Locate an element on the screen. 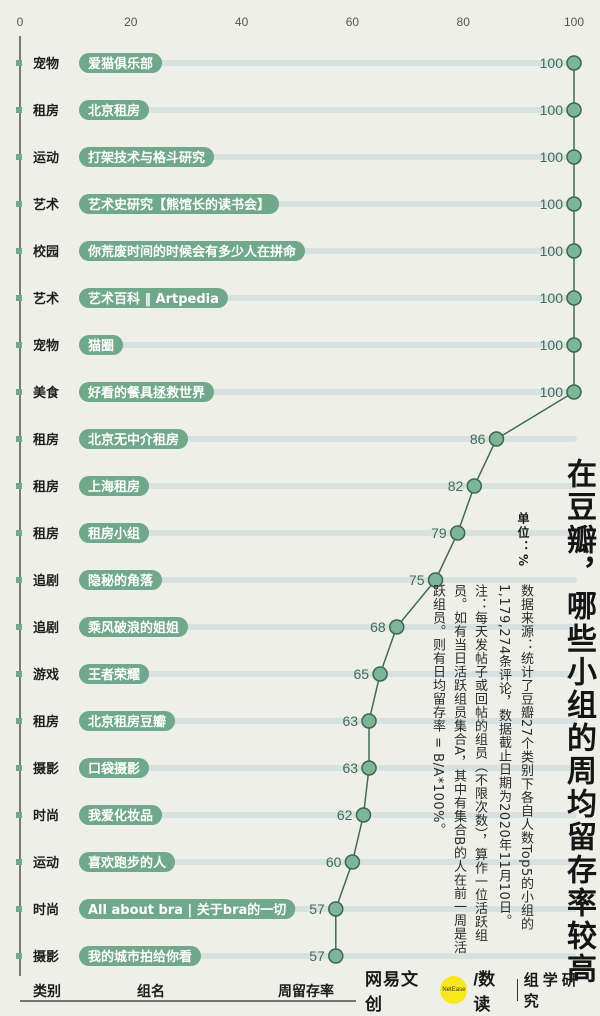  category-label: 追剧 is located at coordinates (46, 581).